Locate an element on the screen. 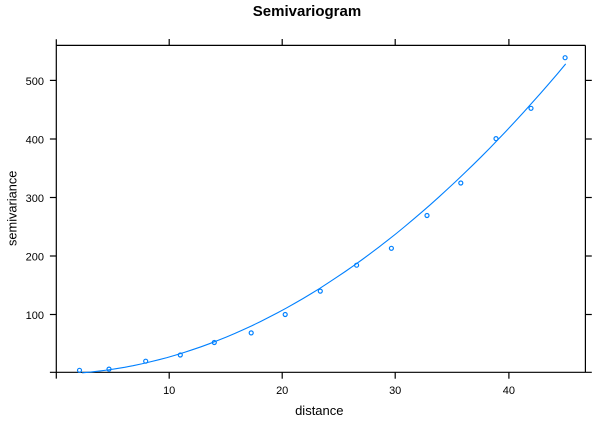 This screenshot has width=603, height=423. svg-text: 10 is located at coordinates (169, 391).